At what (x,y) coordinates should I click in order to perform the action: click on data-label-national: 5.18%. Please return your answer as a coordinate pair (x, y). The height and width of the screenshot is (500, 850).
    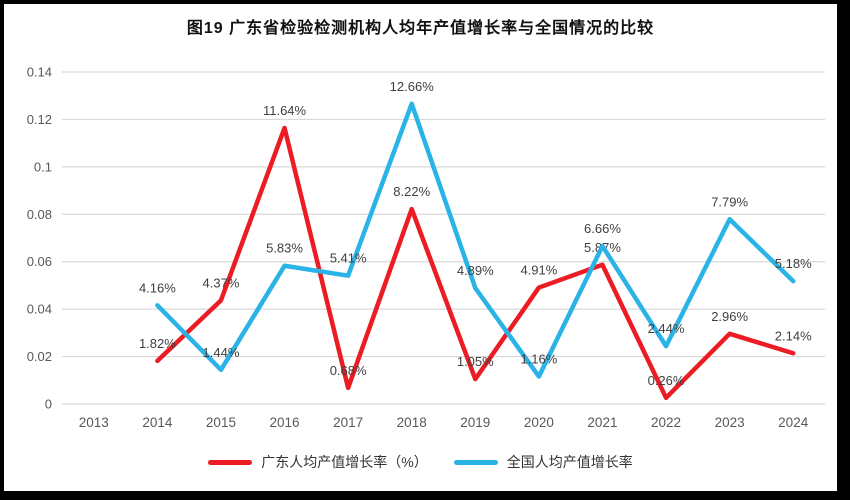
    Looking at the image, I should click on (793, 263).